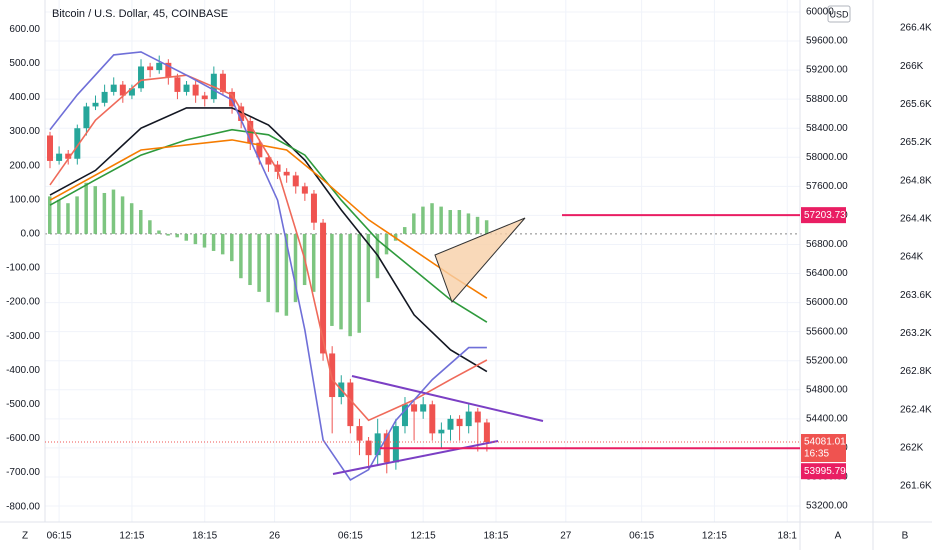 The width and height of the screenshot is (932, 550). I want to click on level-tag, so click(823, 215).